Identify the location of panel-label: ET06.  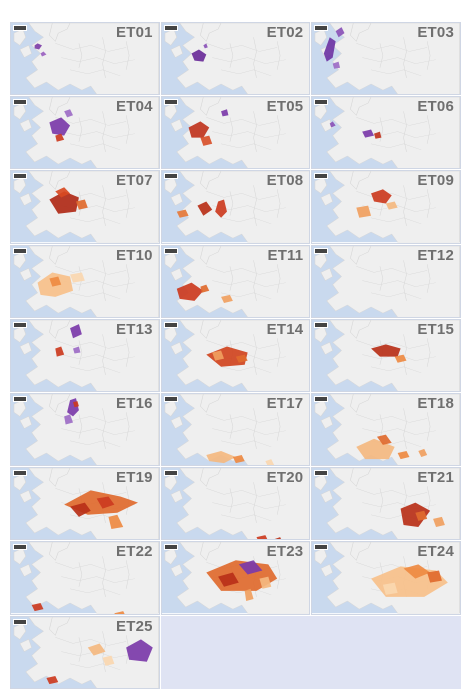
(435, 107).